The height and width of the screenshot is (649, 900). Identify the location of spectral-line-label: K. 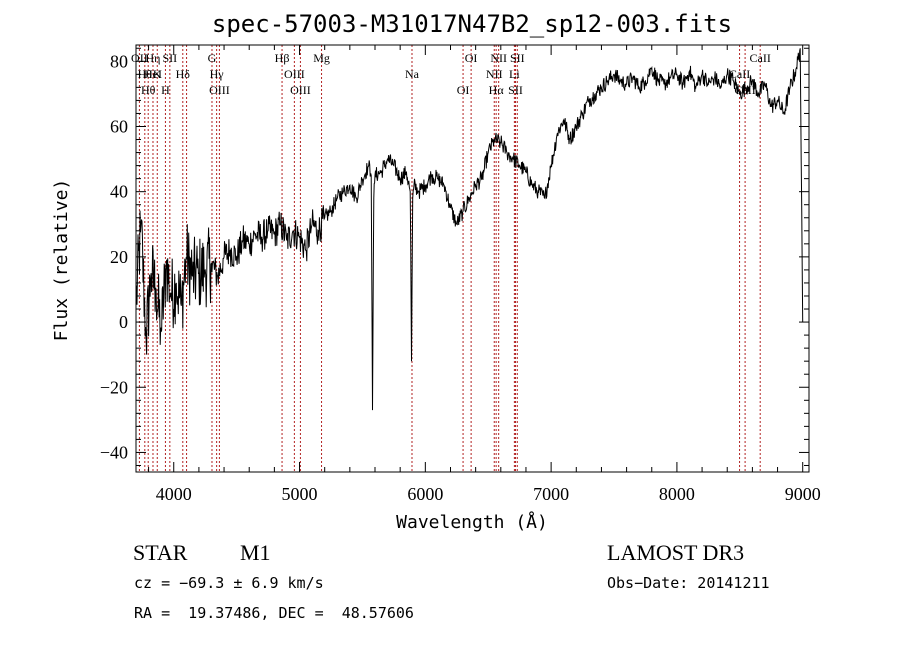
(157, 74).